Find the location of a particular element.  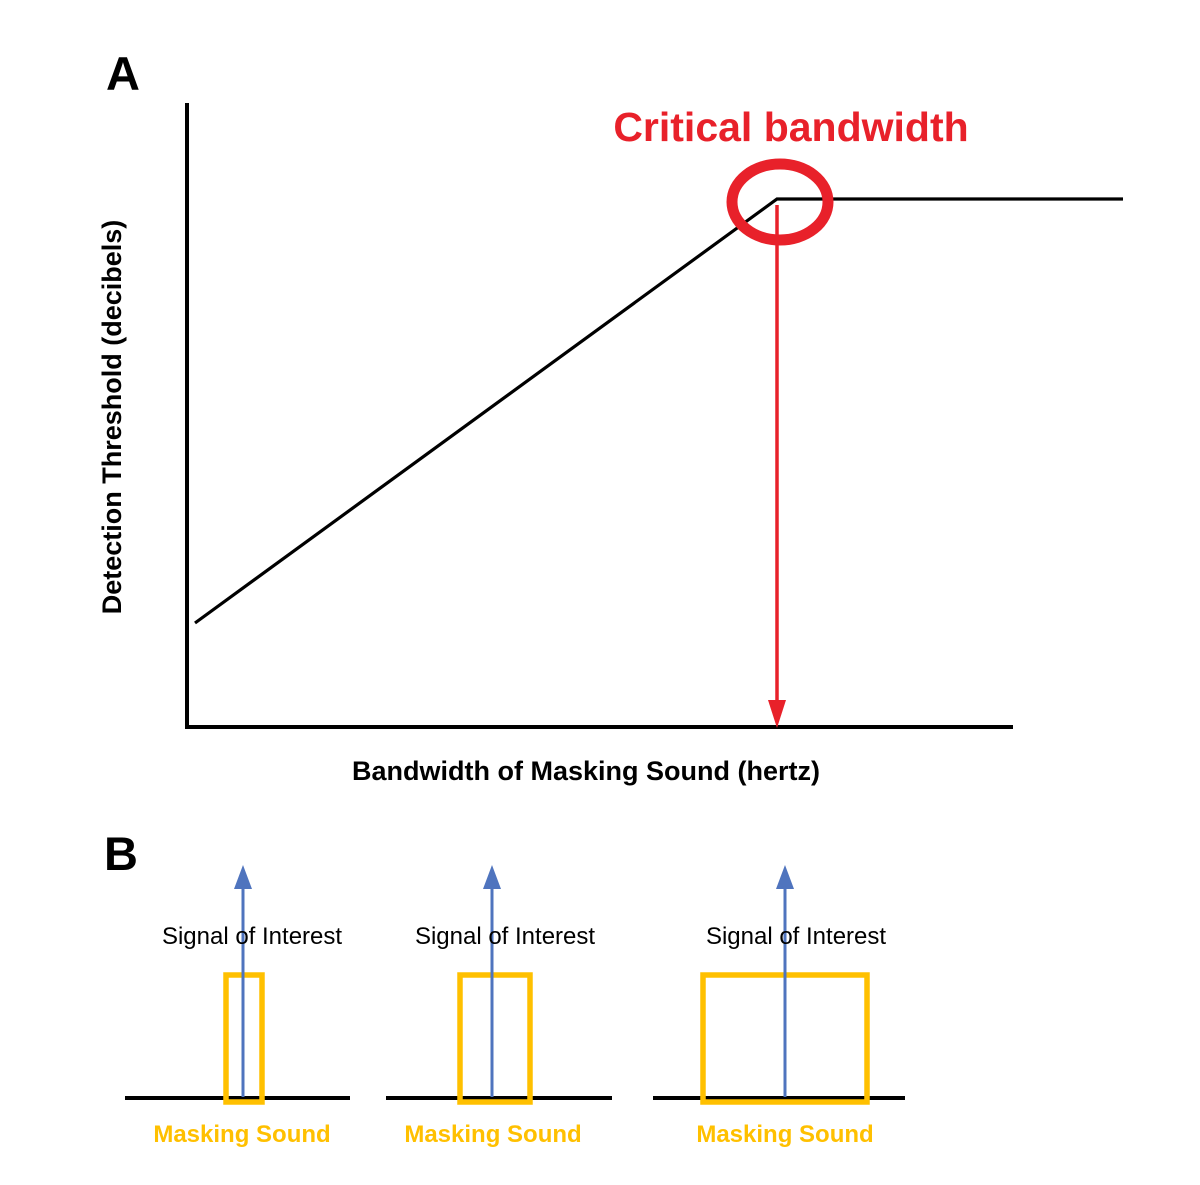

critical-bandwidth-label: Critical bandwidth is located at coordinates (790, 127).